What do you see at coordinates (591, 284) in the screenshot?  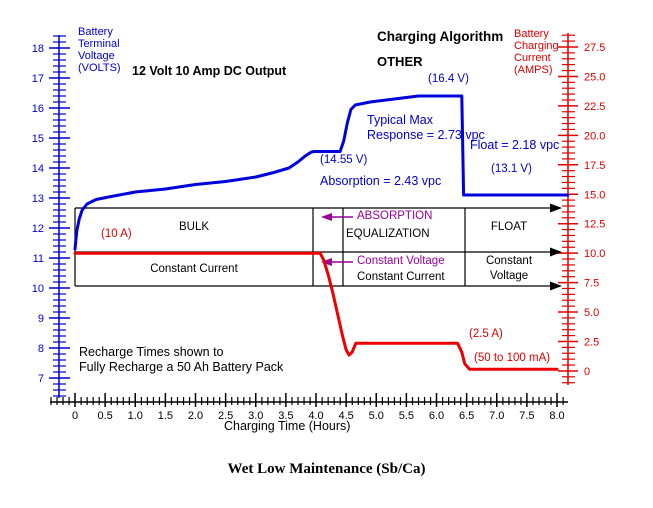 I see `right-axis-tick-label: 7.5` at bounding box center [591, 284].